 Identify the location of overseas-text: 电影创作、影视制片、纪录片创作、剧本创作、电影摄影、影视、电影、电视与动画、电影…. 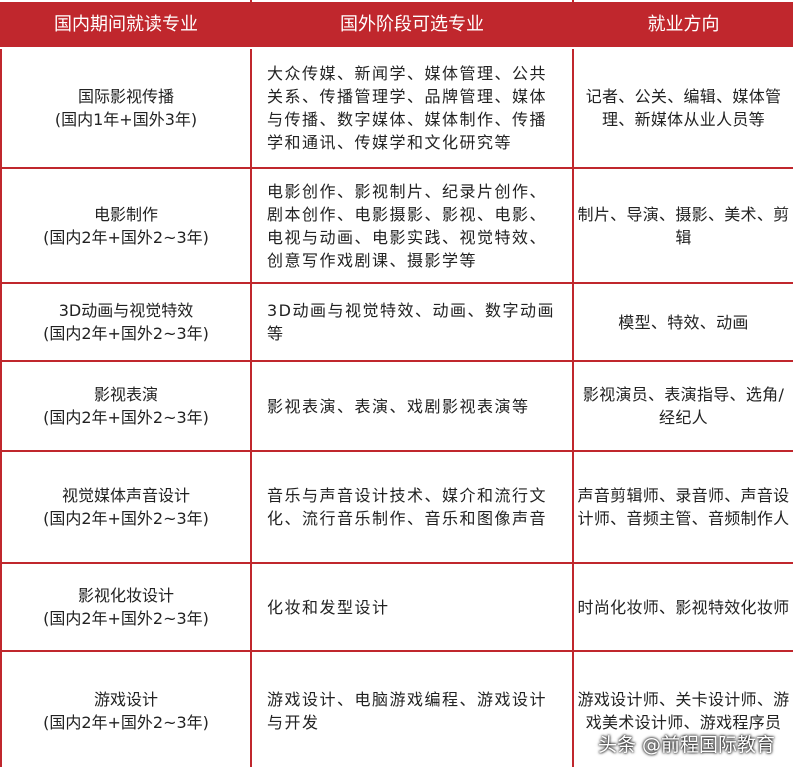
(407, 225).